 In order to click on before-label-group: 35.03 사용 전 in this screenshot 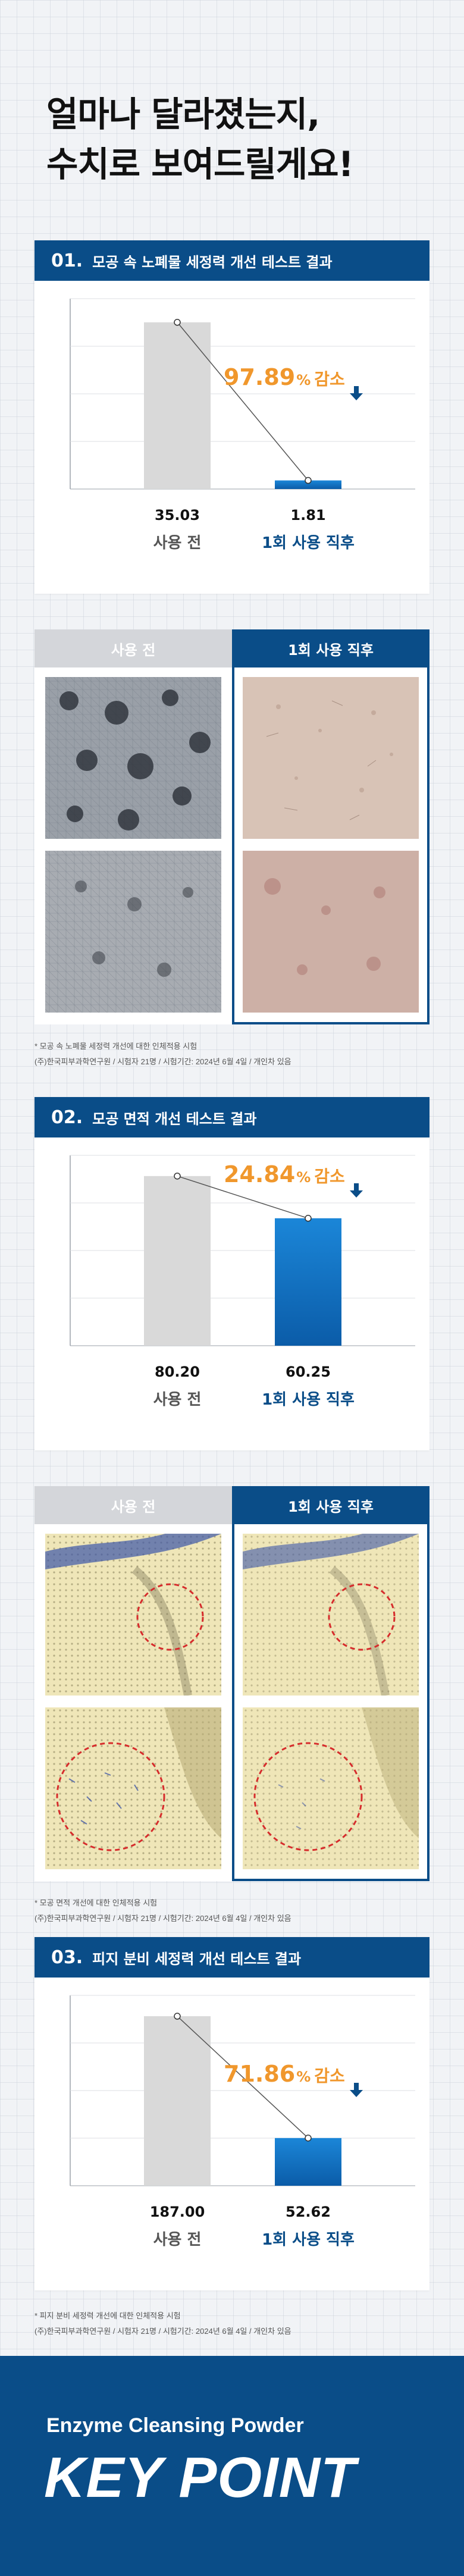, I will do `click(177, 530)`.